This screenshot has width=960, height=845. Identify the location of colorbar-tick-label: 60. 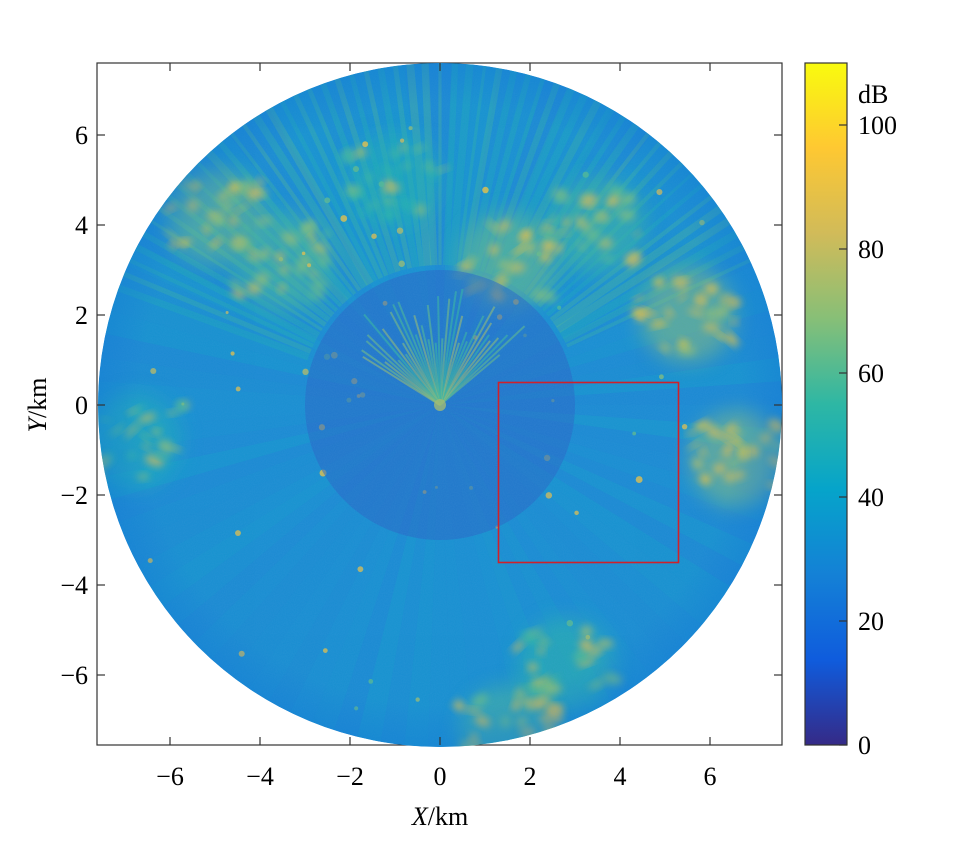
(871, 373).